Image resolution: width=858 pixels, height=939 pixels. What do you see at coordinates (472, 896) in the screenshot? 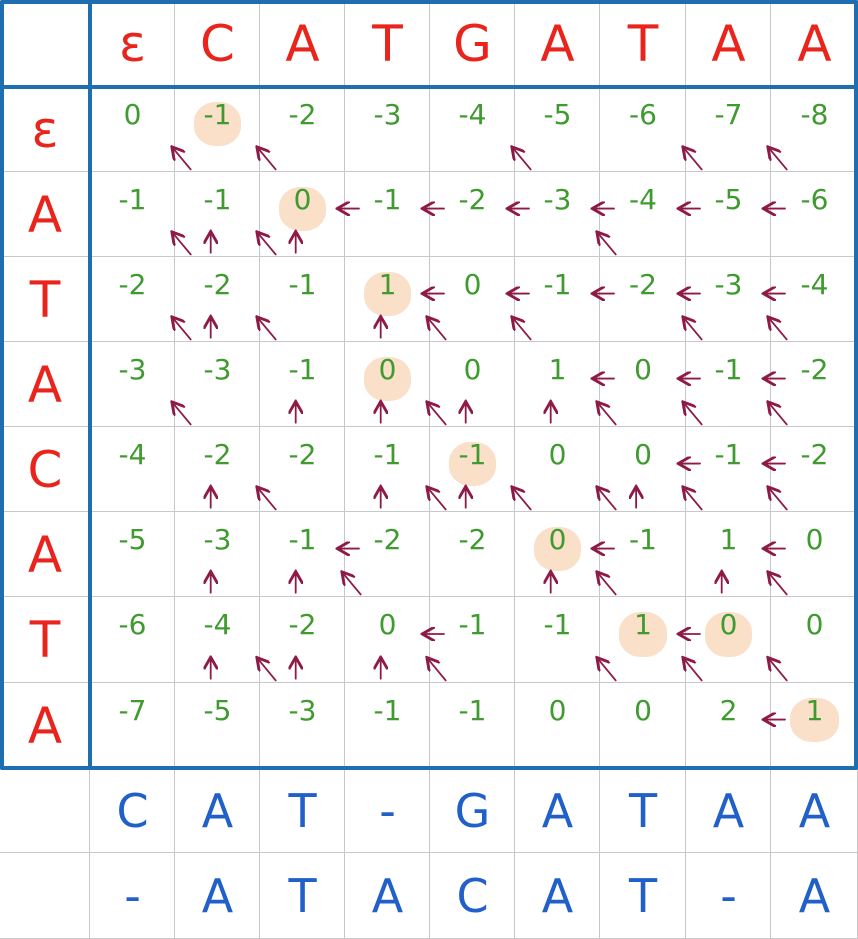
I see `alignment-bottom-char: C` at bounding box center [472, 896].